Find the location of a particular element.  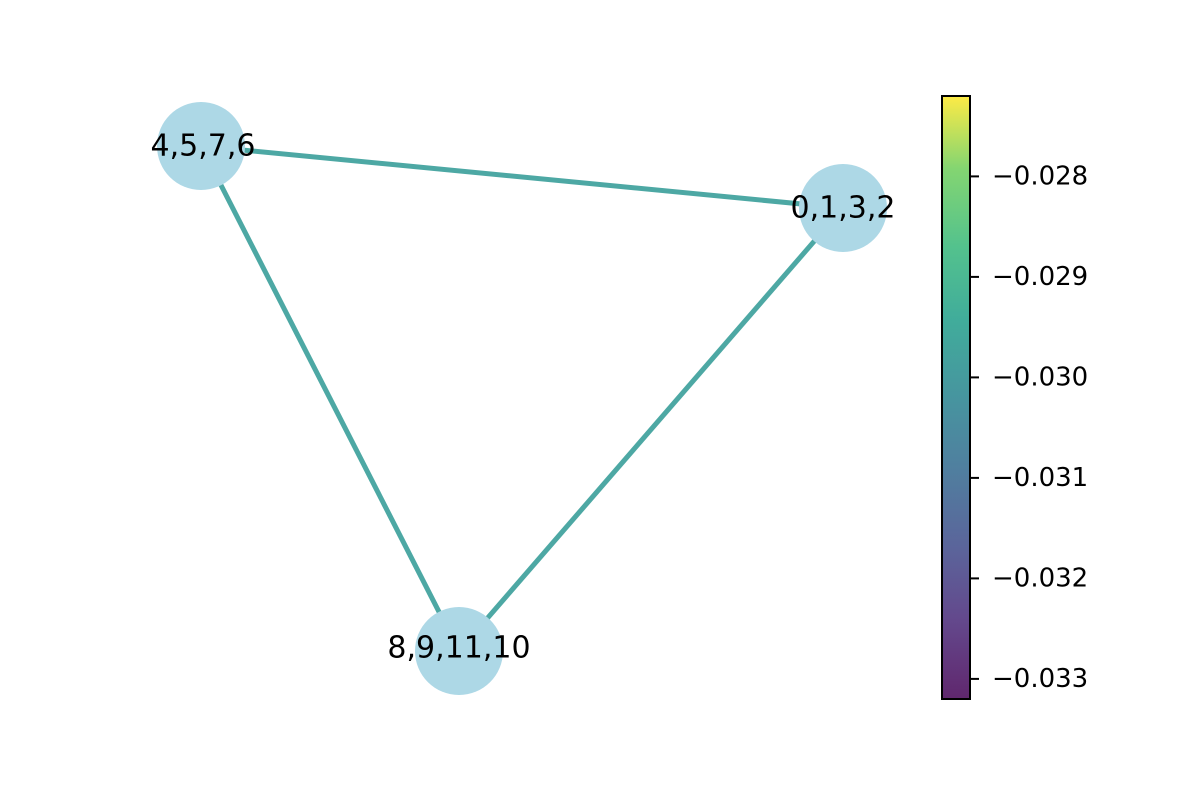

colorbar-tick-label: −0.032 is located at coordinates (1040, 578).